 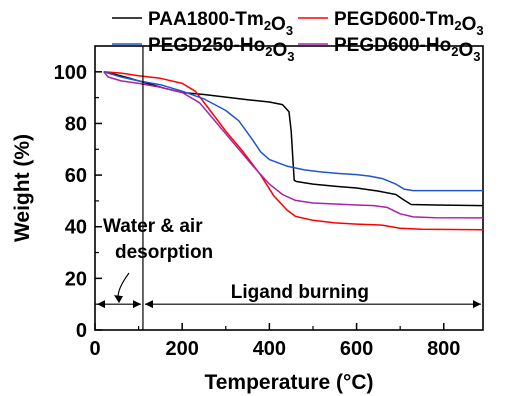 What do you see at coordinates (288, 382) in the screenshot?
I see `x-axis-label: Temperature (°C)` at bounding box center [288, 382].